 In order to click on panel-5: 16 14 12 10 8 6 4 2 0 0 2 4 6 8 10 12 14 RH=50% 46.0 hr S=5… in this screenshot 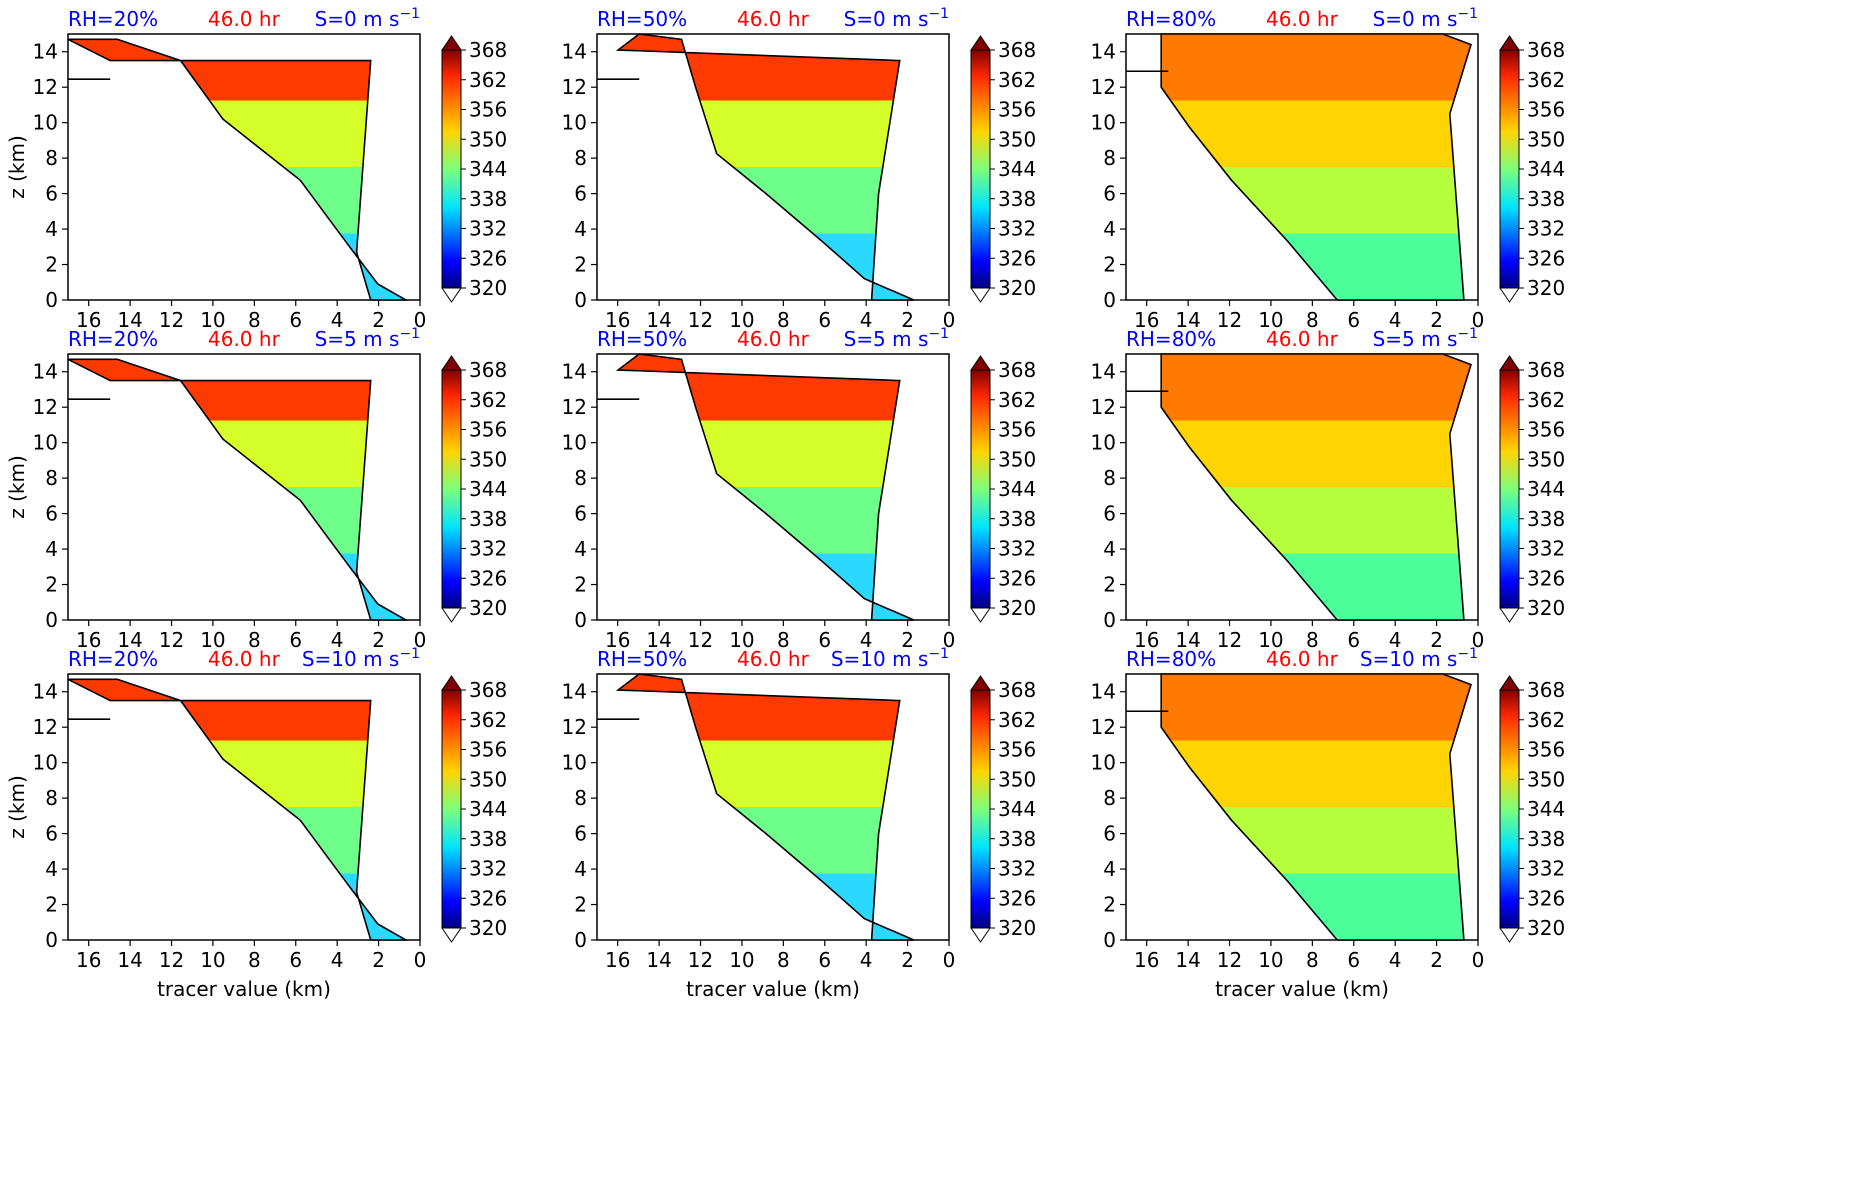, I will do `click(799, 489)`.